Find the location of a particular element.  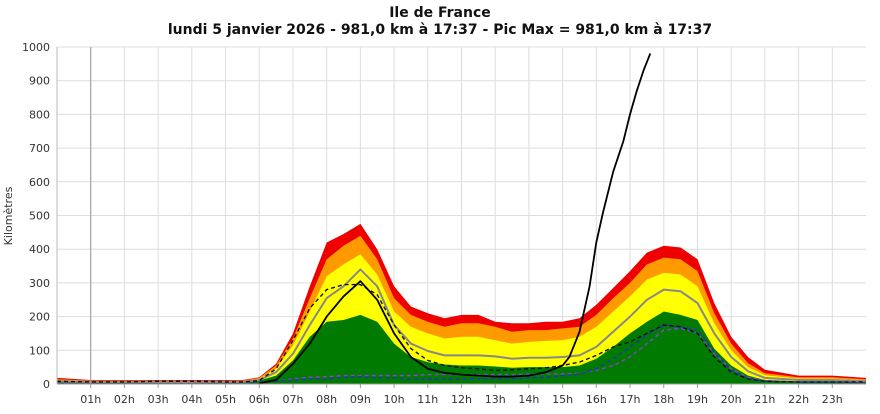

x-tick-label: 18h is located at coordinates (663, 399).